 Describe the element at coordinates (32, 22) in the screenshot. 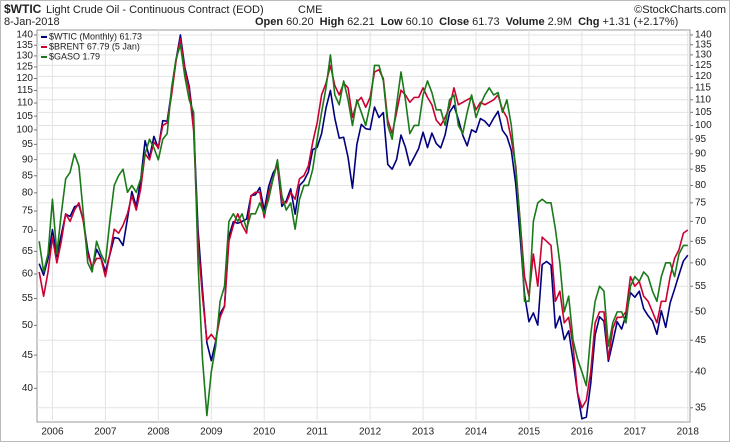

I see `date: 8-Jan-2018` at that location.